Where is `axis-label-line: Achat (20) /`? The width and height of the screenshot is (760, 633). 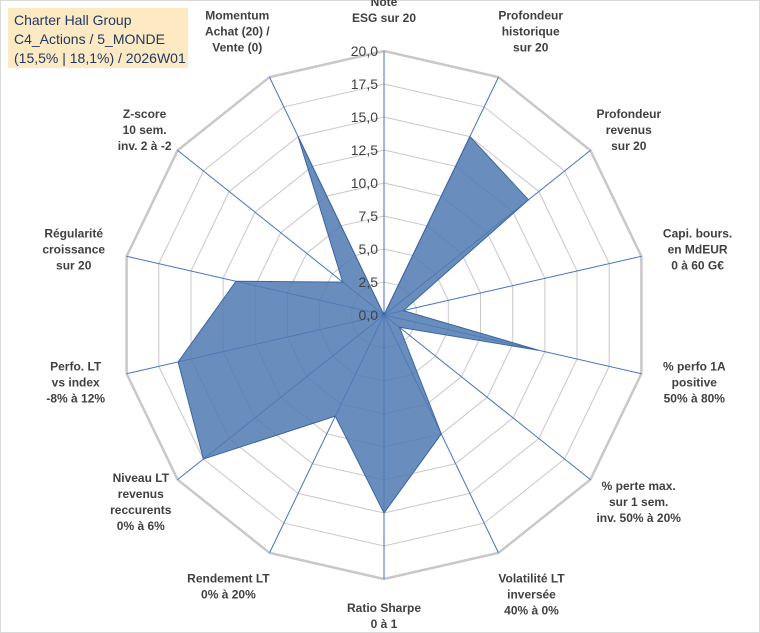
axis-label-line: Achat (20) / is located at coordinates (237, 32).